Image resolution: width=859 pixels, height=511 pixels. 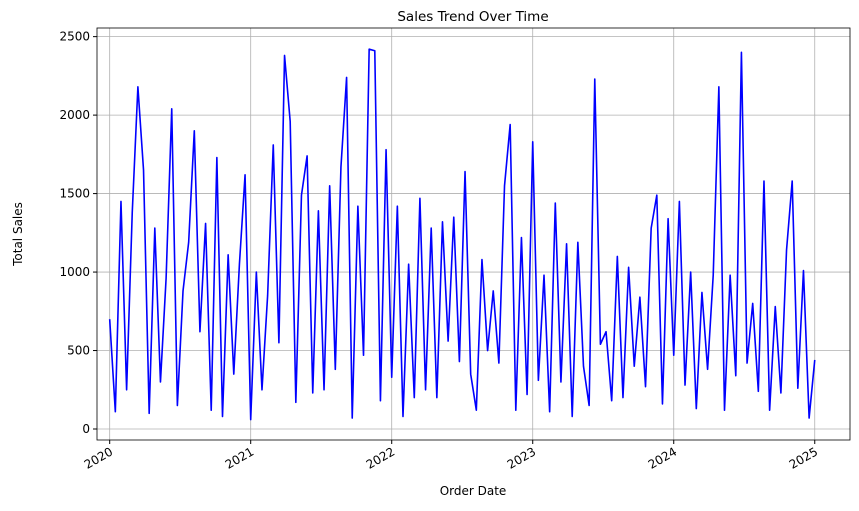 I want to click on chart-title: Sales Trend Over Time, so click(x=472, y=17).